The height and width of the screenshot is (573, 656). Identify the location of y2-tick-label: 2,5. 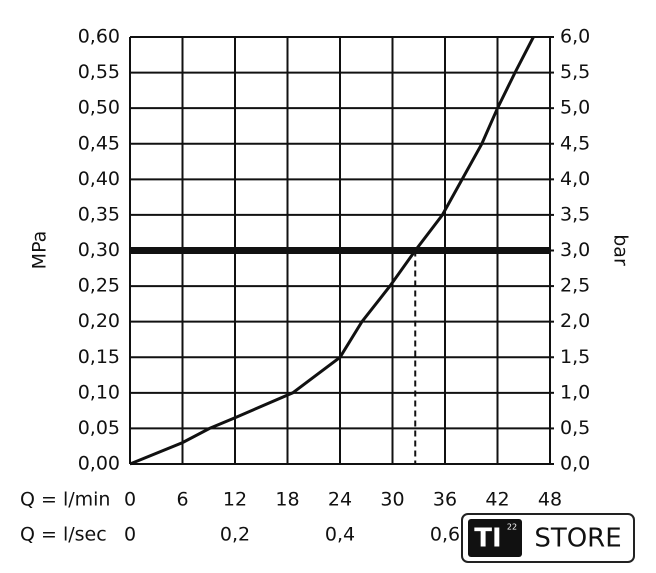
(575, 286).